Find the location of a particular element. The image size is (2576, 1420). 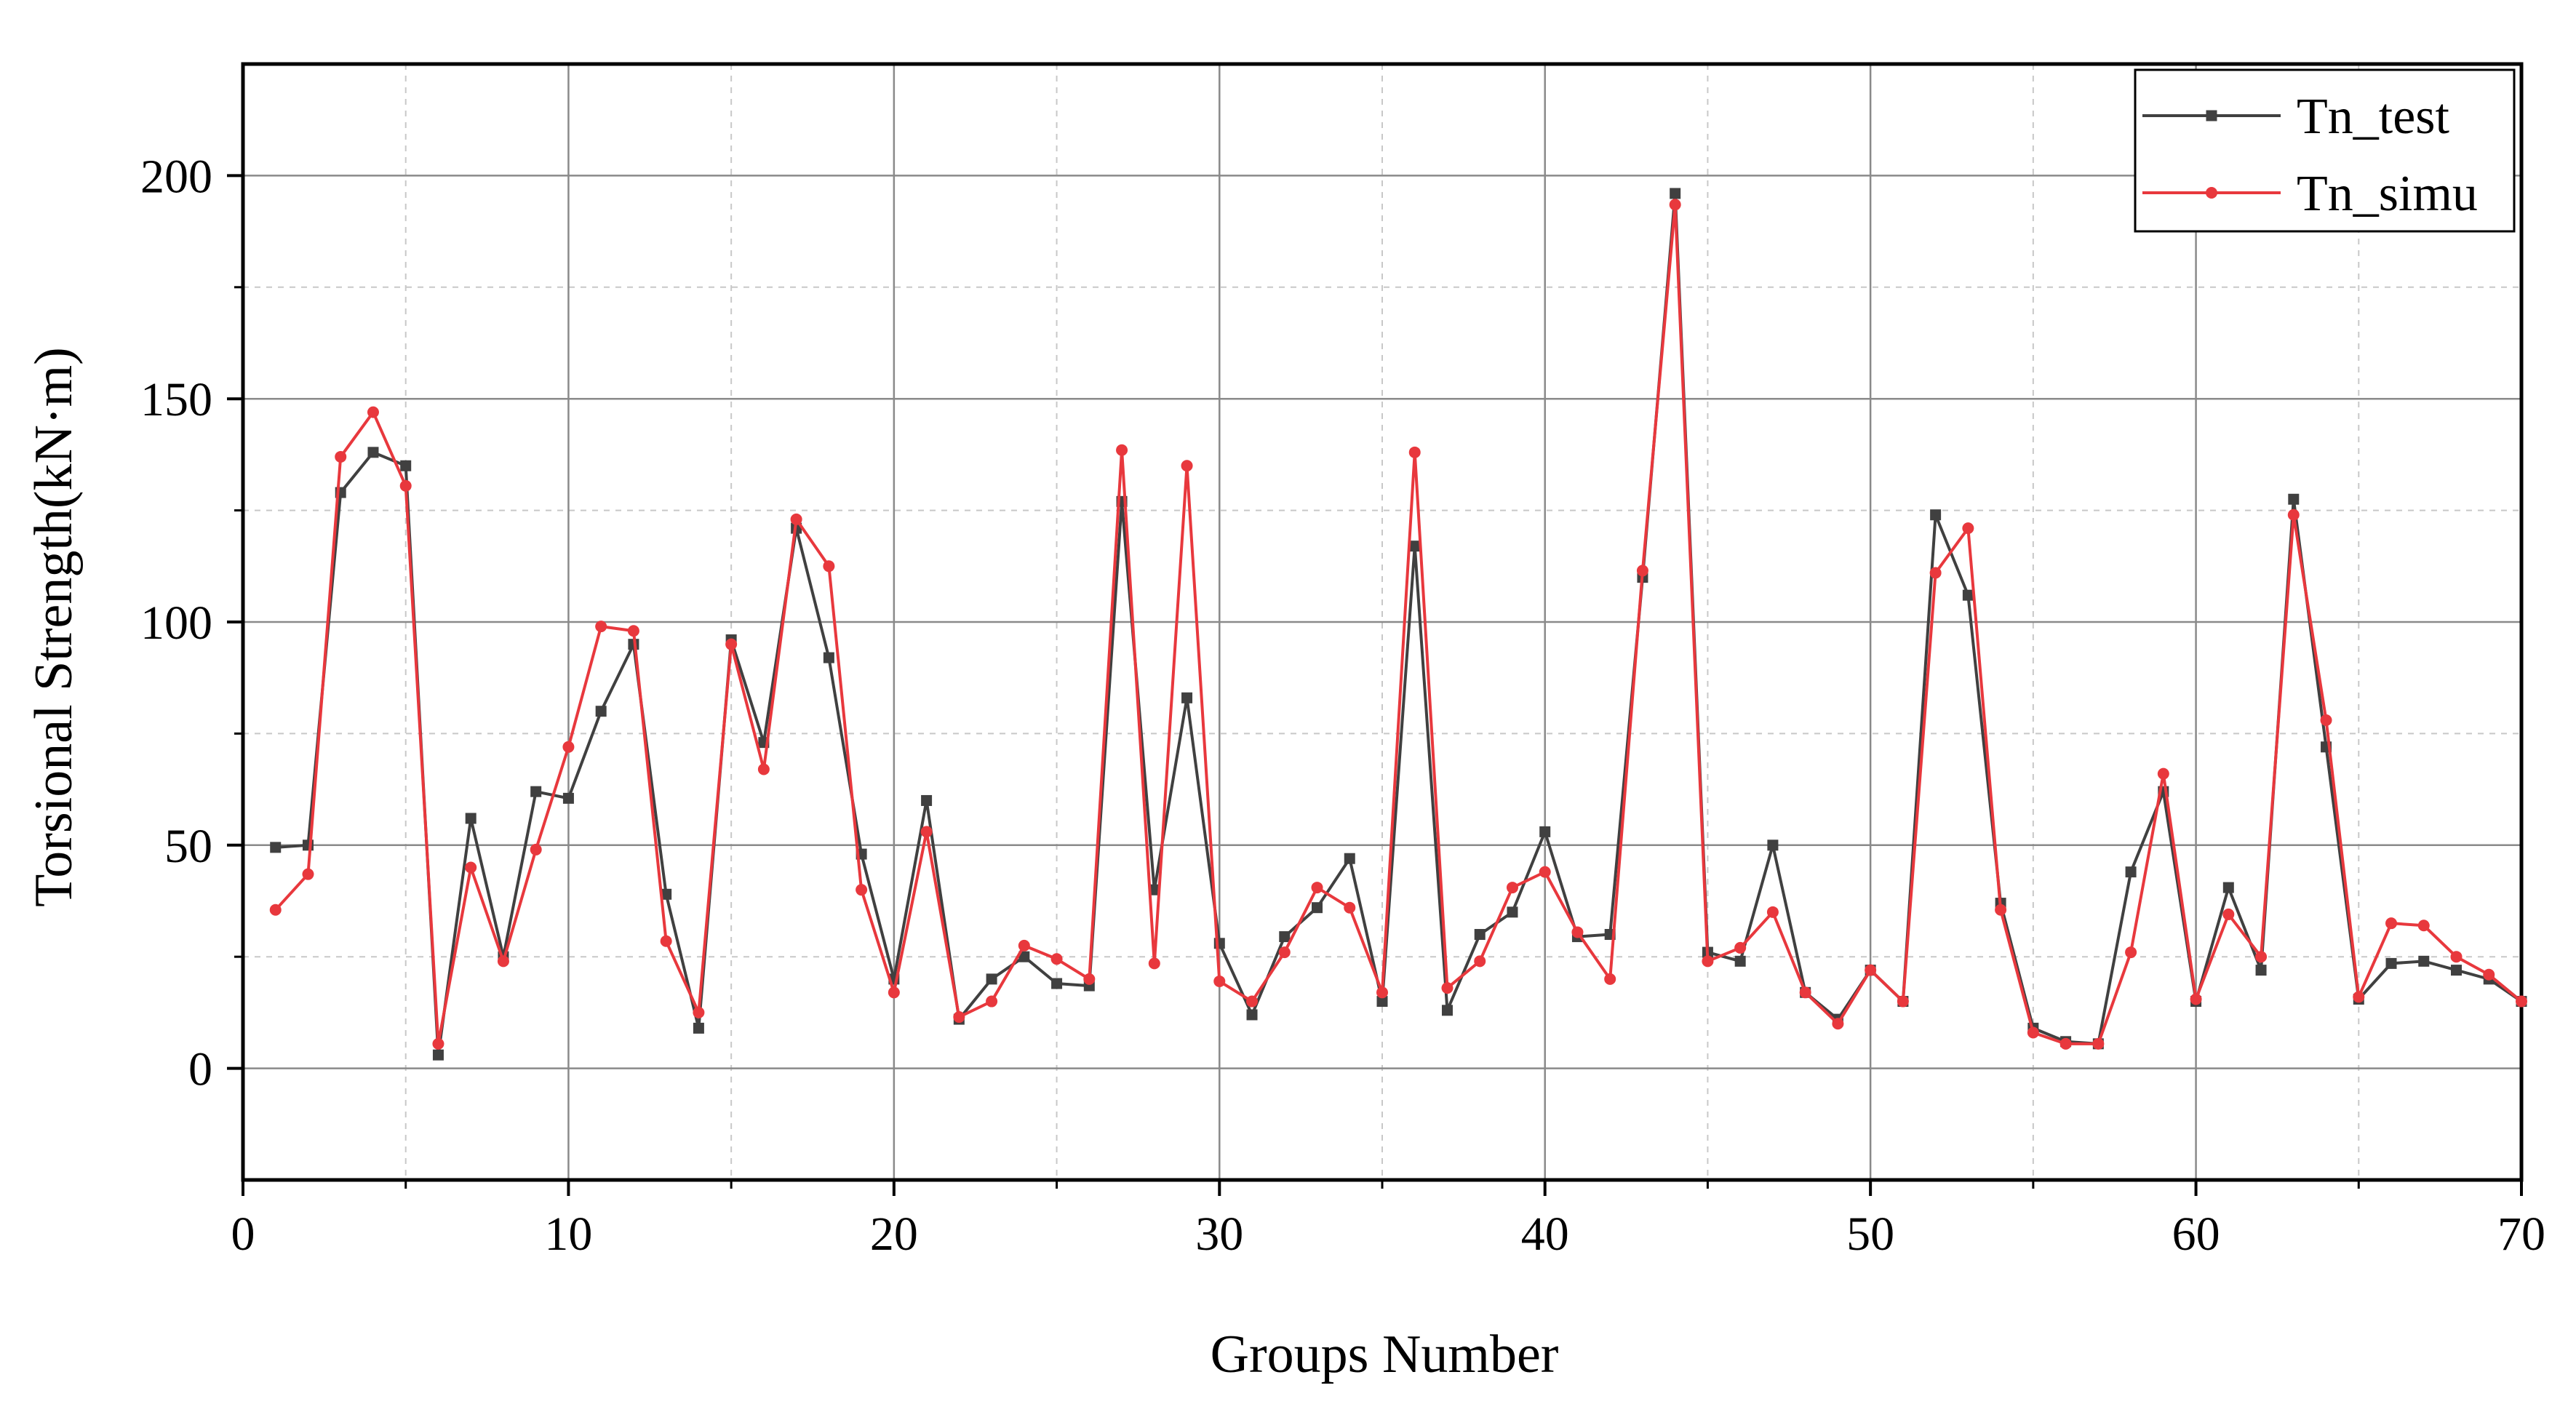

x-tick-label: 70 is located at coordinates (2521, 1234).